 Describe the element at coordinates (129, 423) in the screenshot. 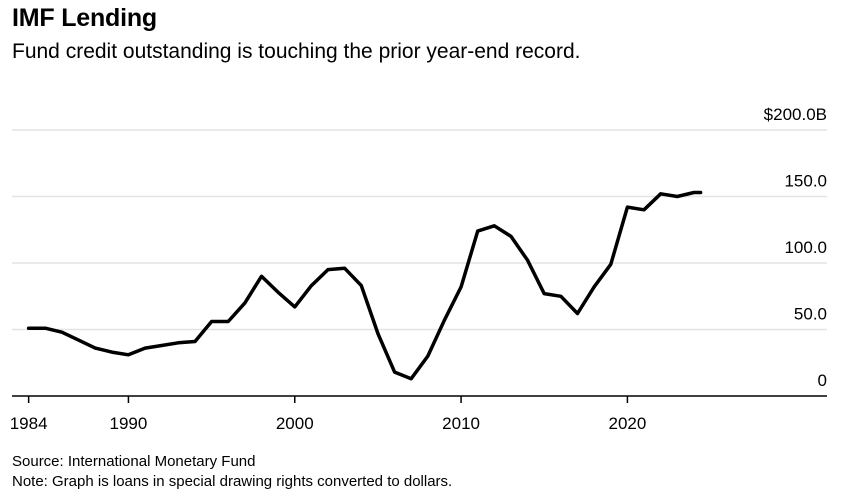

I see `x-tick-label: 1990` at that location.